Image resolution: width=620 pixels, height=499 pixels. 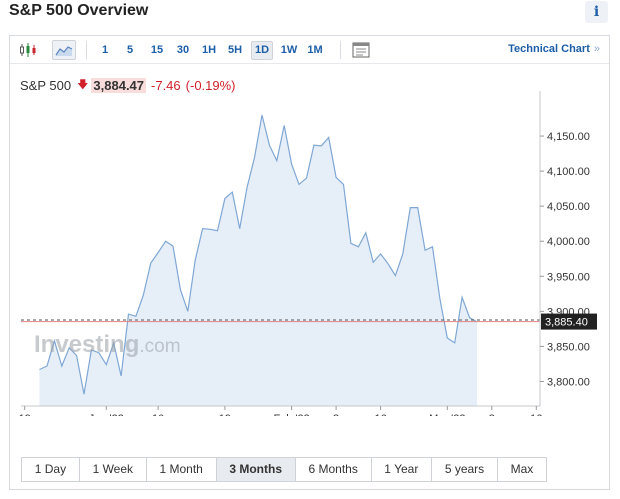 What do you see at coordinates (333, 469) in the screenshot?
I see `range-6-months: 6 Months` at bounding box center [333, 469].